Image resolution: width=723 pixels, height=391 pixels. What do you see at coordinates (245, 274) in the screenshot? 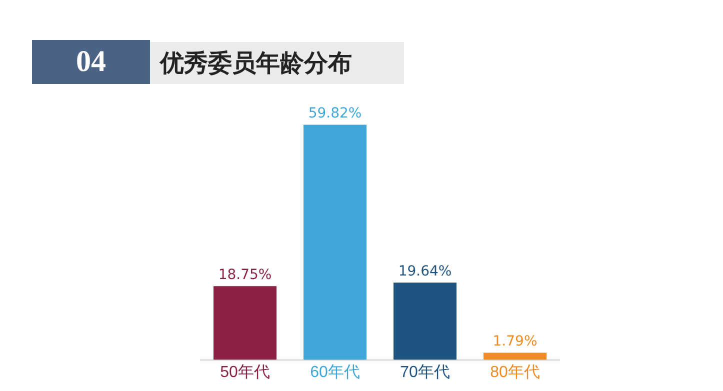
I see `data-label: 18.75%` at bounding box center [245, 274].